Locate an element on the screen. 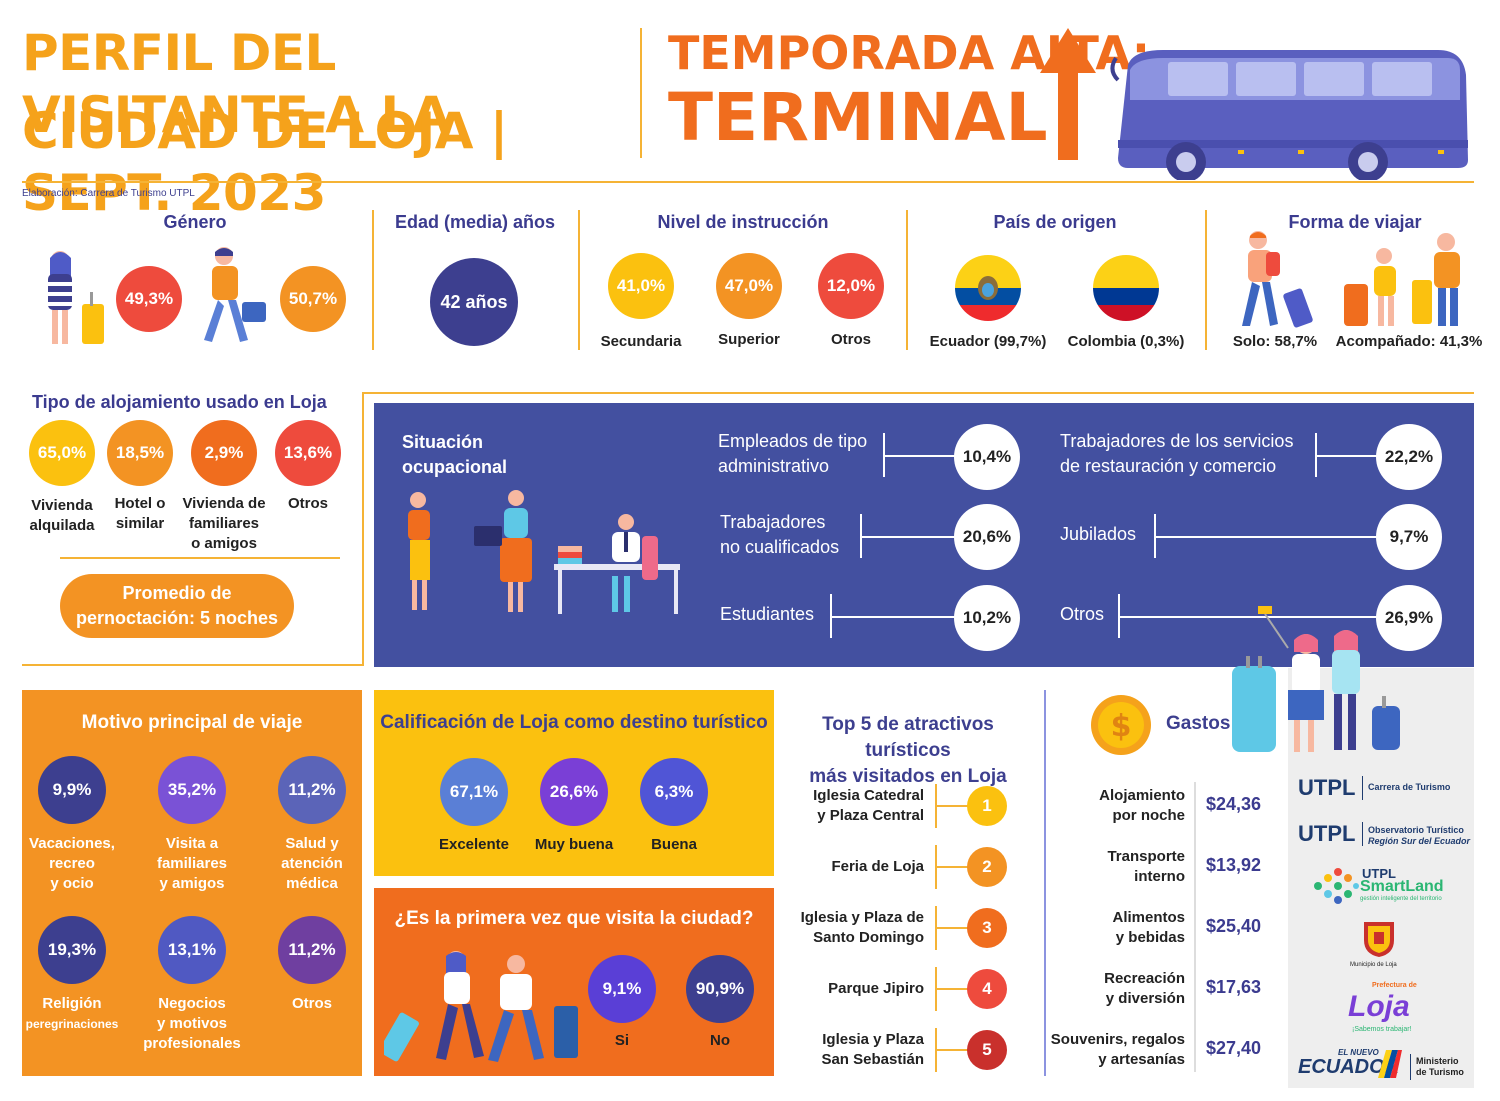 Image resolution: width=1500 pixels, height=1101 pixels. ocup-left-label-3: Estudiantes is located at coordinates (767, 614).